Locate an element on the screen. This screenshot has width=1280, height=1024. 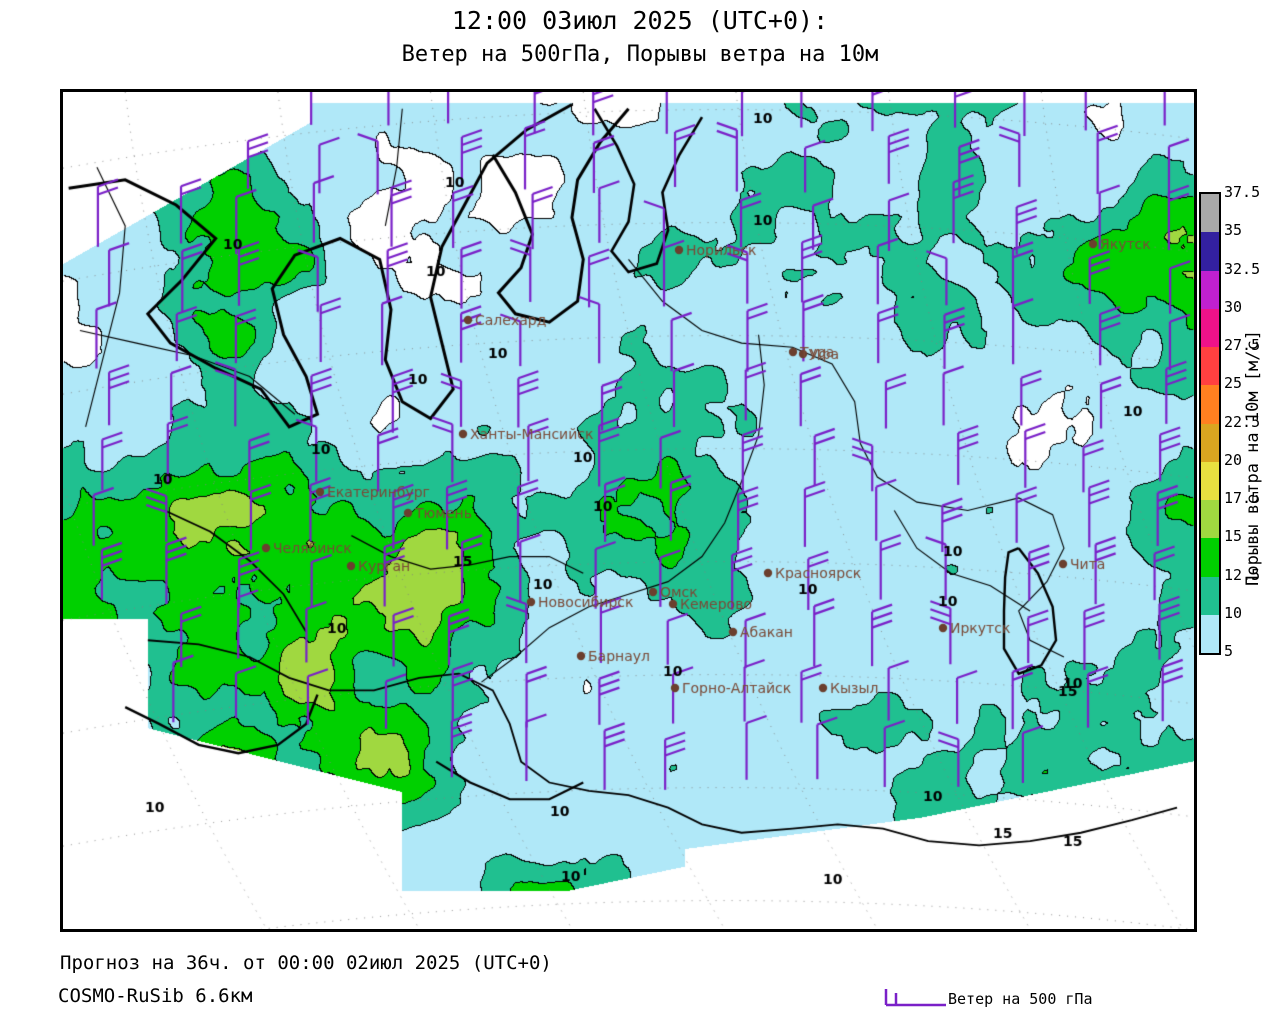
colorbar-tick-label: 35 is located at coordinates (1233, 230).